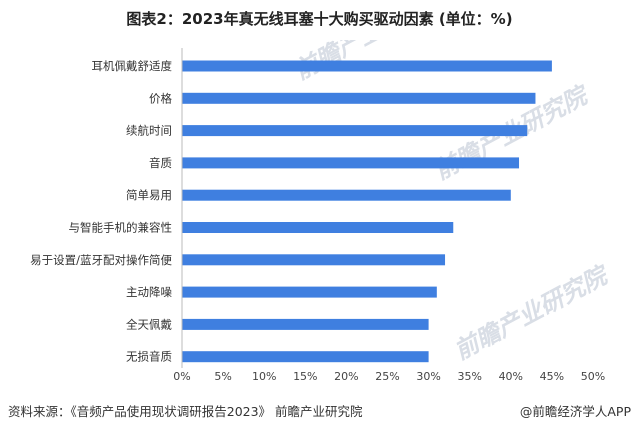 The width and height of the screenshot is (639, 431). Describe the element at coordinates (149, 195) in the screenshot. I see `category-label: 简单易用` at that location.